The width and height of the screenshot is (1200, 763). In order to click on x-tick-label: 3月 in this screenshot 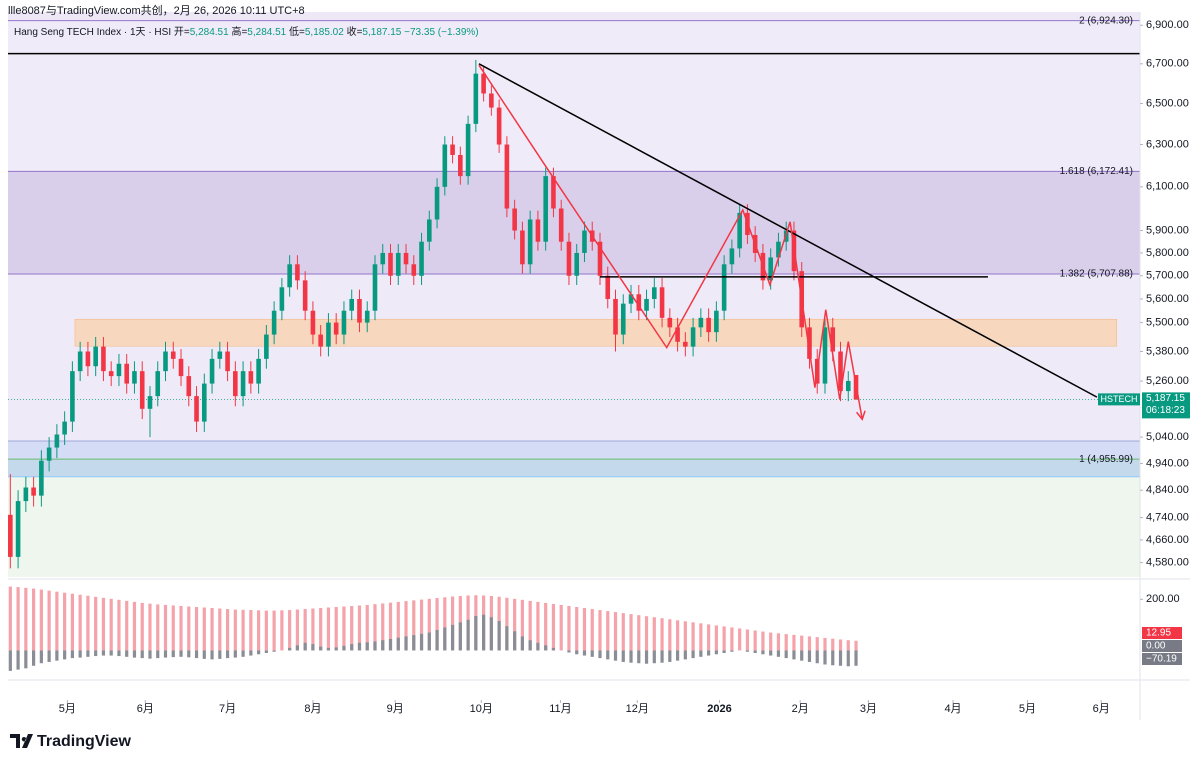, I will do `click(868, 709)`.